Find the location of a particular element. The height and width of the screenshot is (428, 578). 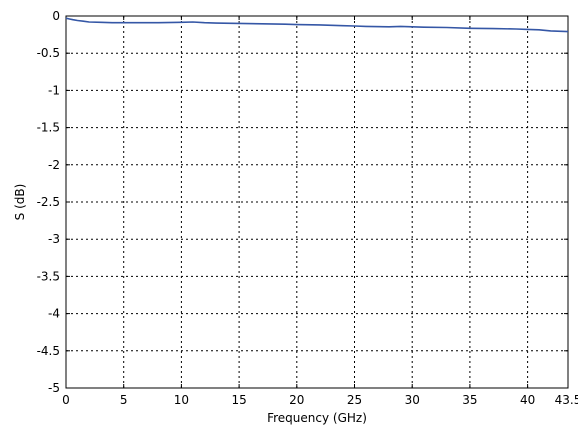

y-tick-label: -2 is located at coordinates (54, 165).